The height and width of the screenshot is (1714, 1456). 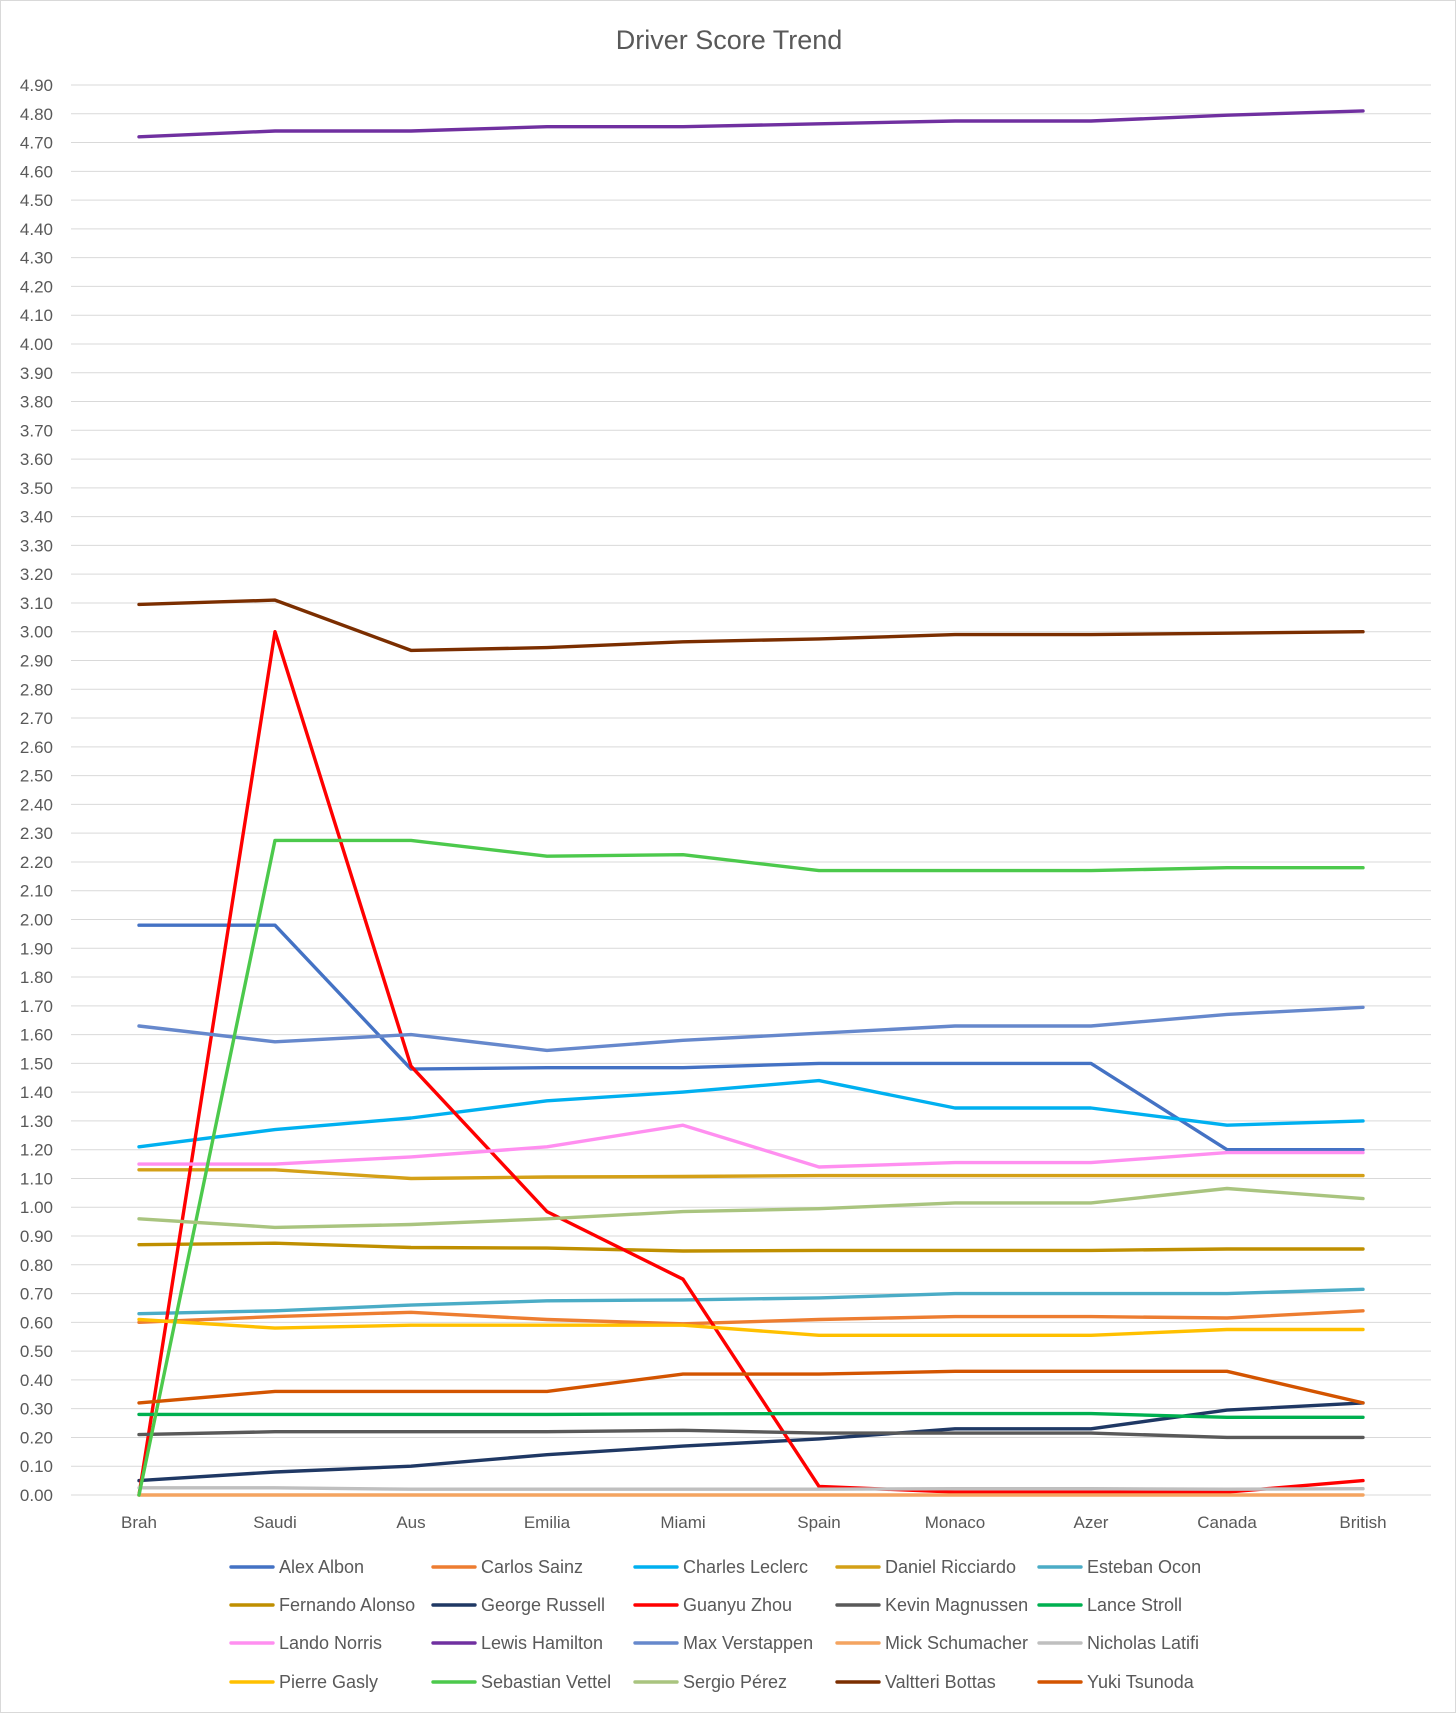 I want to click on y-tick-label: 3.10, so click(x=36, y=603).